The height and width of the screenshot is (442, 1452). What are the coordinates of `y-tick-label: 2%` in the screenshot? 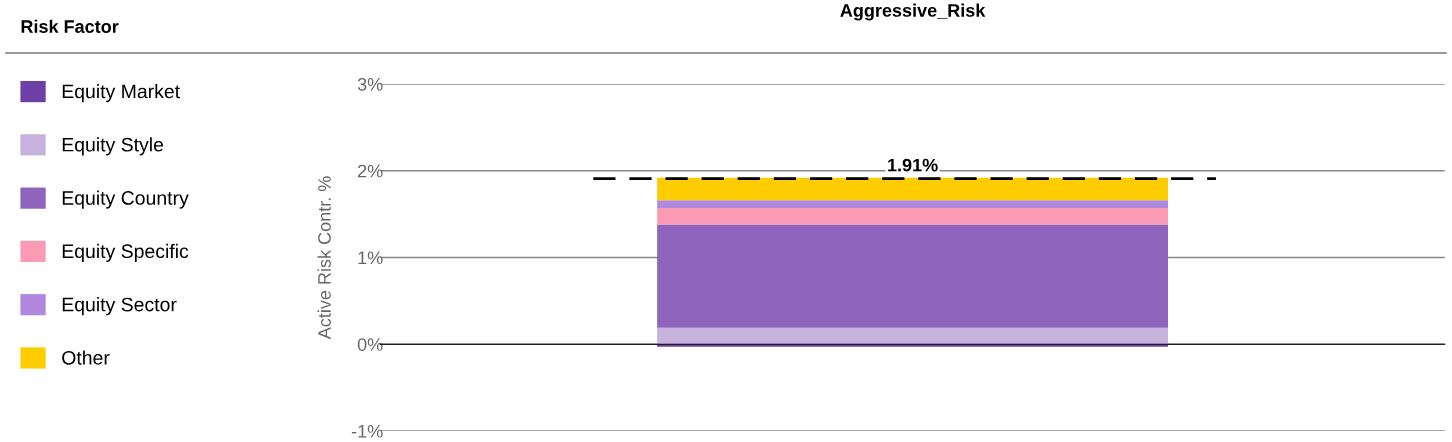 It's located at (370, 171).